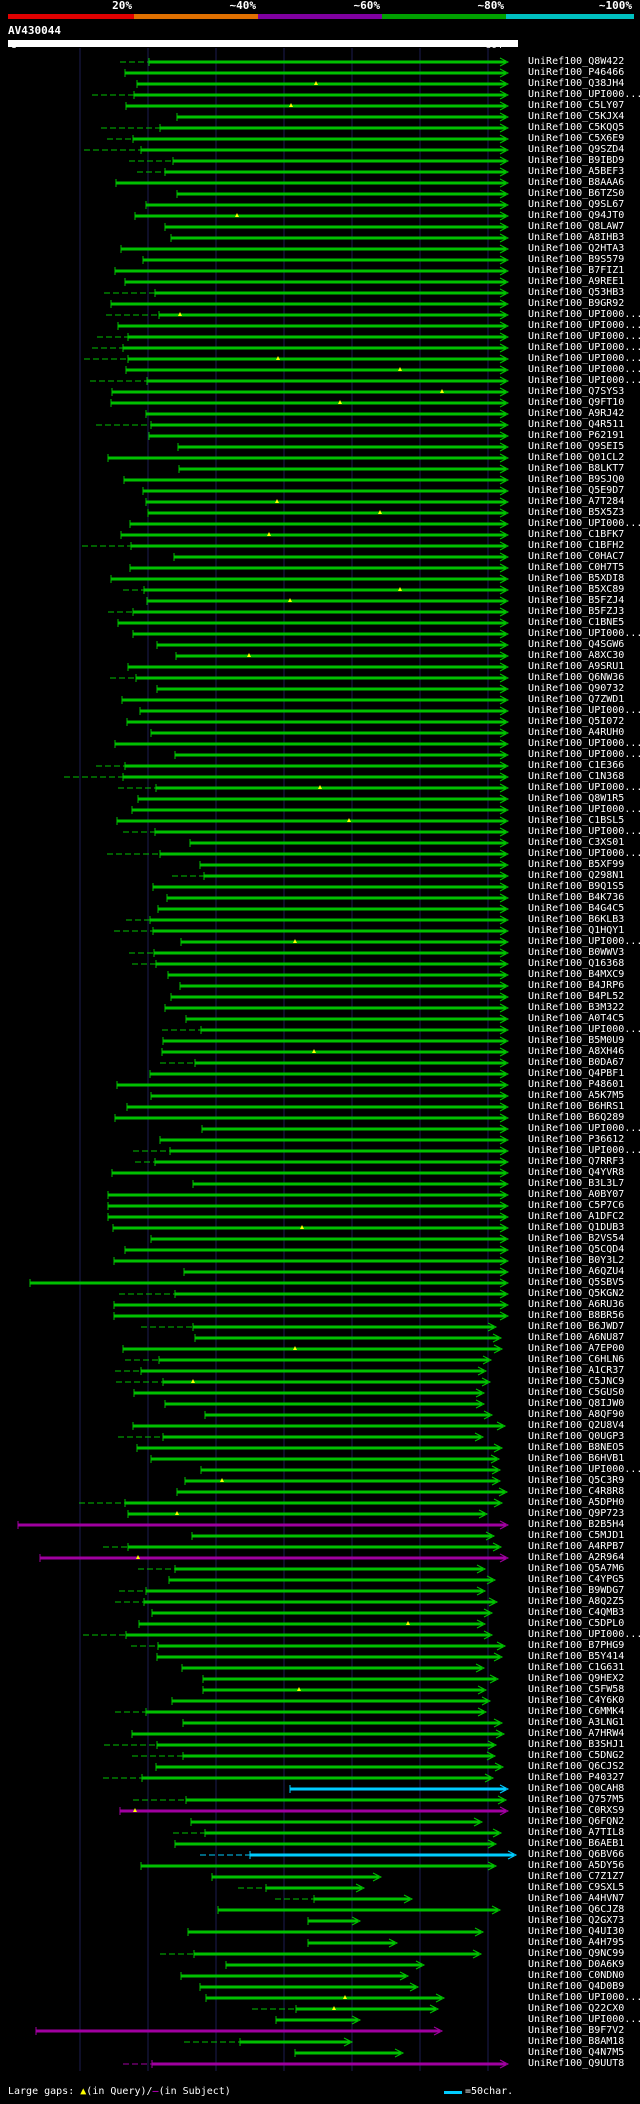  I want to click on hit-label: UniRef100_C4R8R8, so click(576, 1491).